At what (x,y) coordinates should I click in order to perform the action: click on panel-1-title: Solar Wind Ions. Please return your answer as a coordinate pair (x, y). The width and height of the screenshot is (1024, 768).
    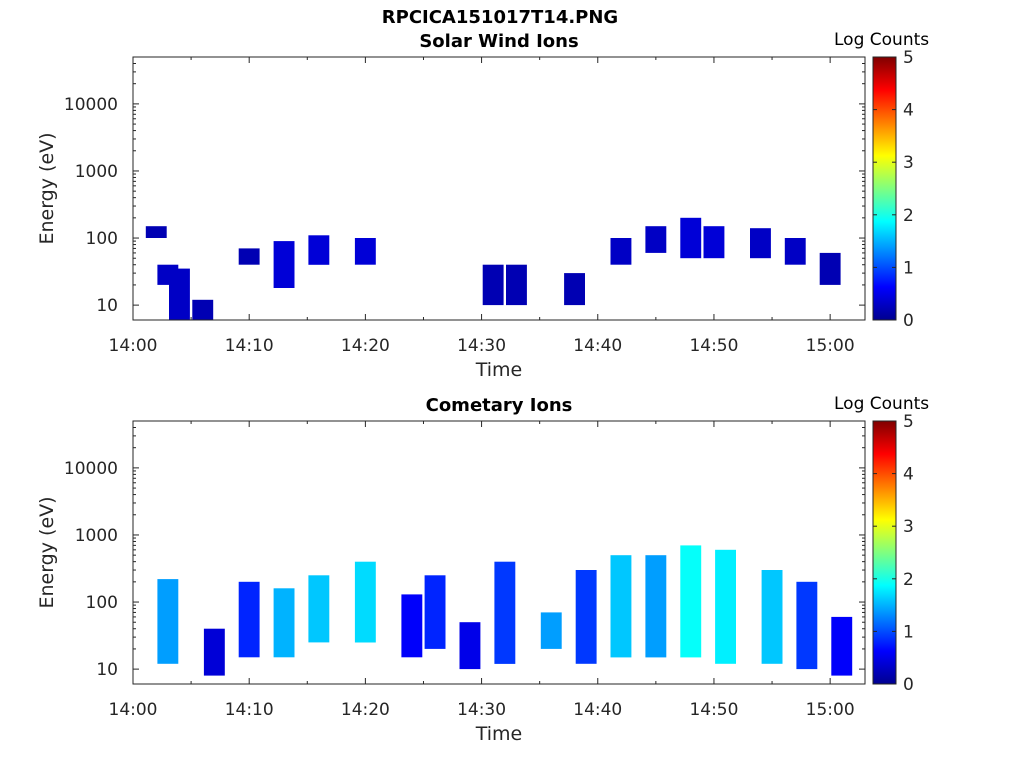
    Looking at the image, I should click on (499, 41).